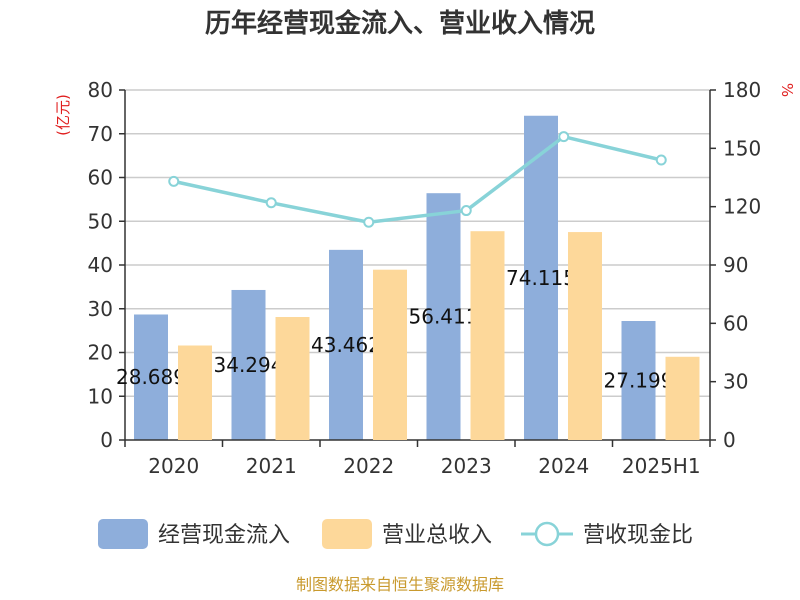  I want to click on legend-label-cash-inflow: 经营现金流入, so click(224, 535).